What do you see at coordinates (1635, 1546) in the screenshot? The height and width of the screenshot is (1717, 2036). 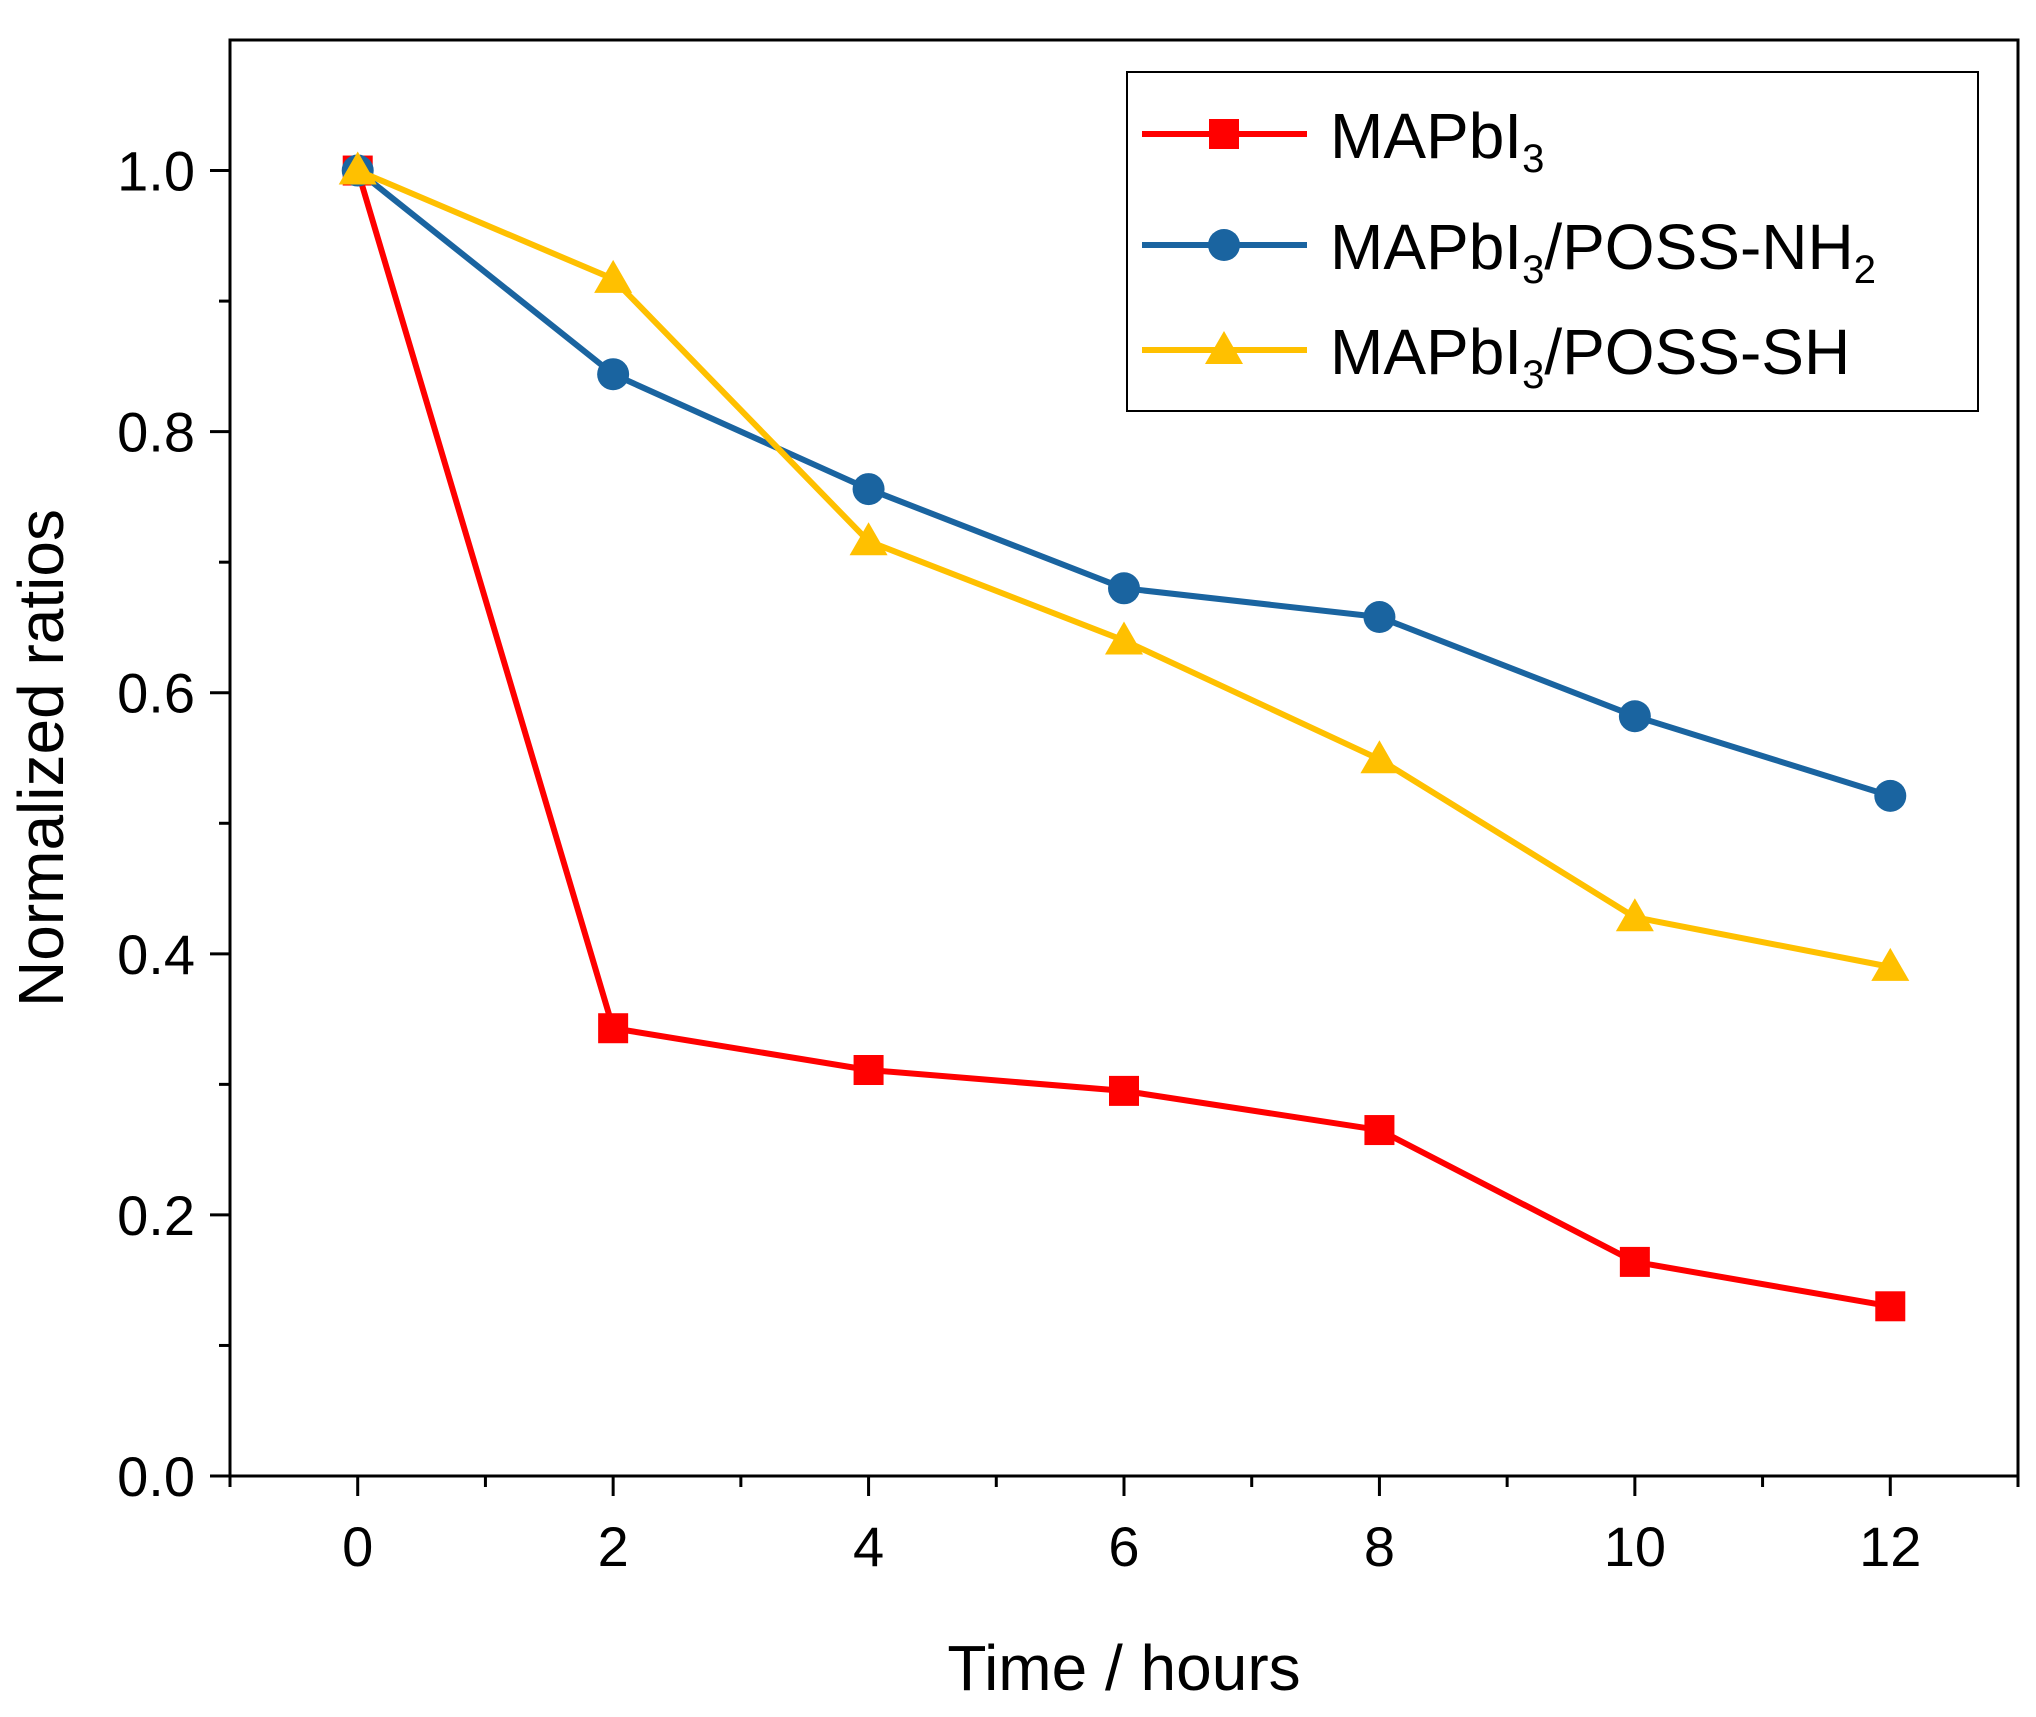 I see `x-tick-label: 10` at bounding box center [1635, 1546].